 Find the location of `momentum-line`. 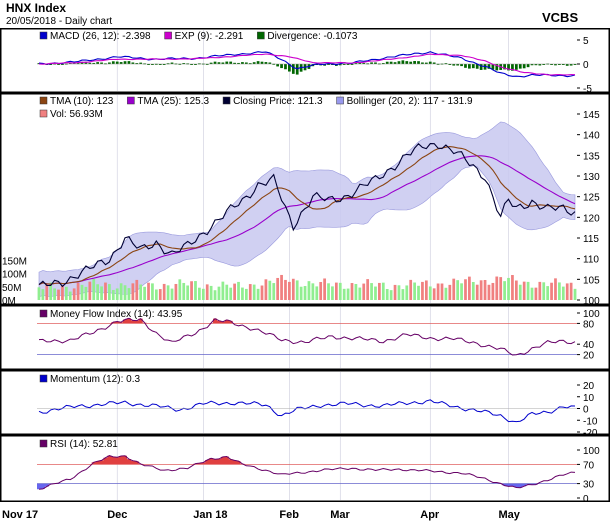

momentum-line is located at coordinates (307, 411).